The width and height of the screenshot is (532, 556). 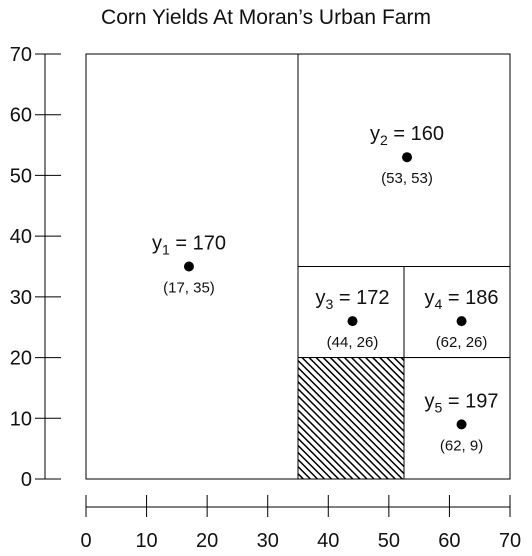 I want to click on y-tick-label: 40, so click(x=21, y=237).